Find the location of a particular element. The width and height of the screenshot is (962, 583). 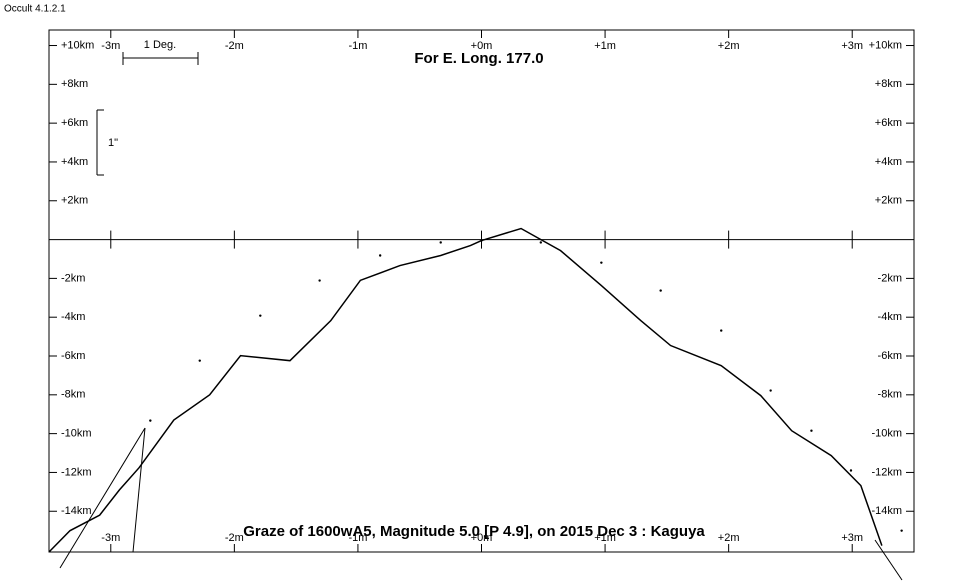

app-title: Occult 4.1.2.1 is located at coordinates (35, 9).